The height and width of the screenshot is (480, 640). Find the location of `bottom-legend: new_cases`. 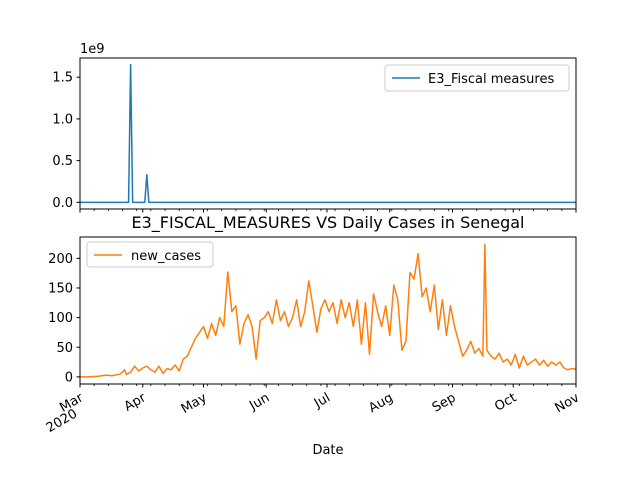

bottom-legend: new_cases is located at coordinates (150, 254).